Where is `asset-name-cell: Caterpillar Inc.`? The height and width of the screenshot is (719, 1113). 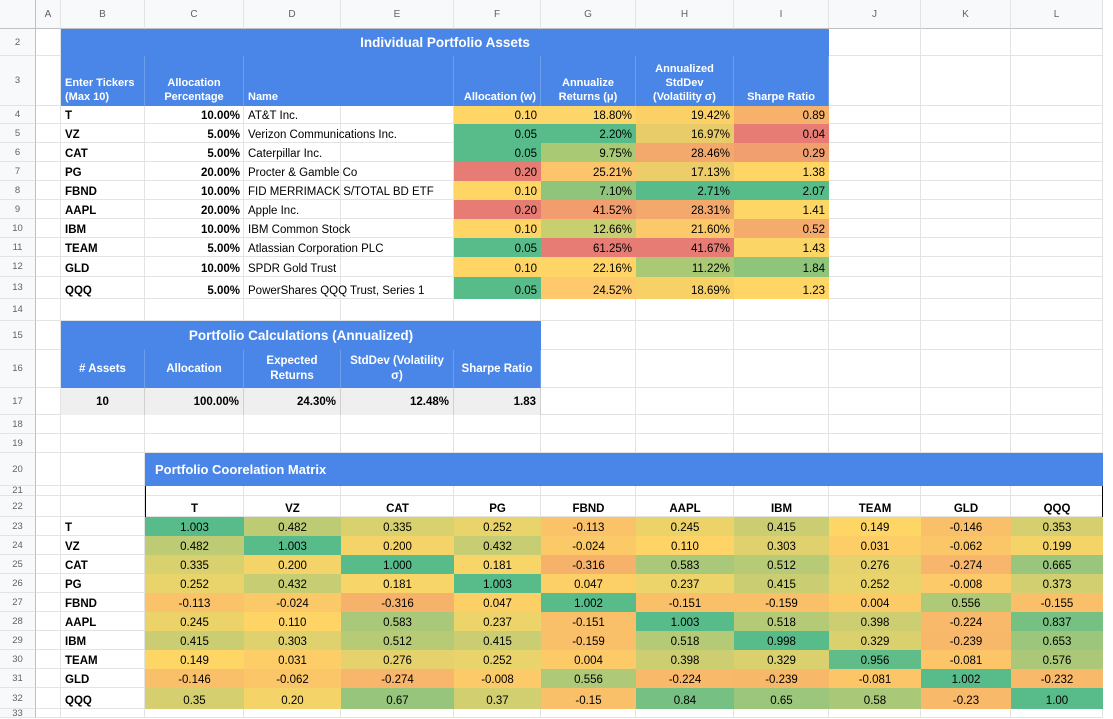 asset-name-cell: Caterpillar Inc. is located at coordinates (285, 154).